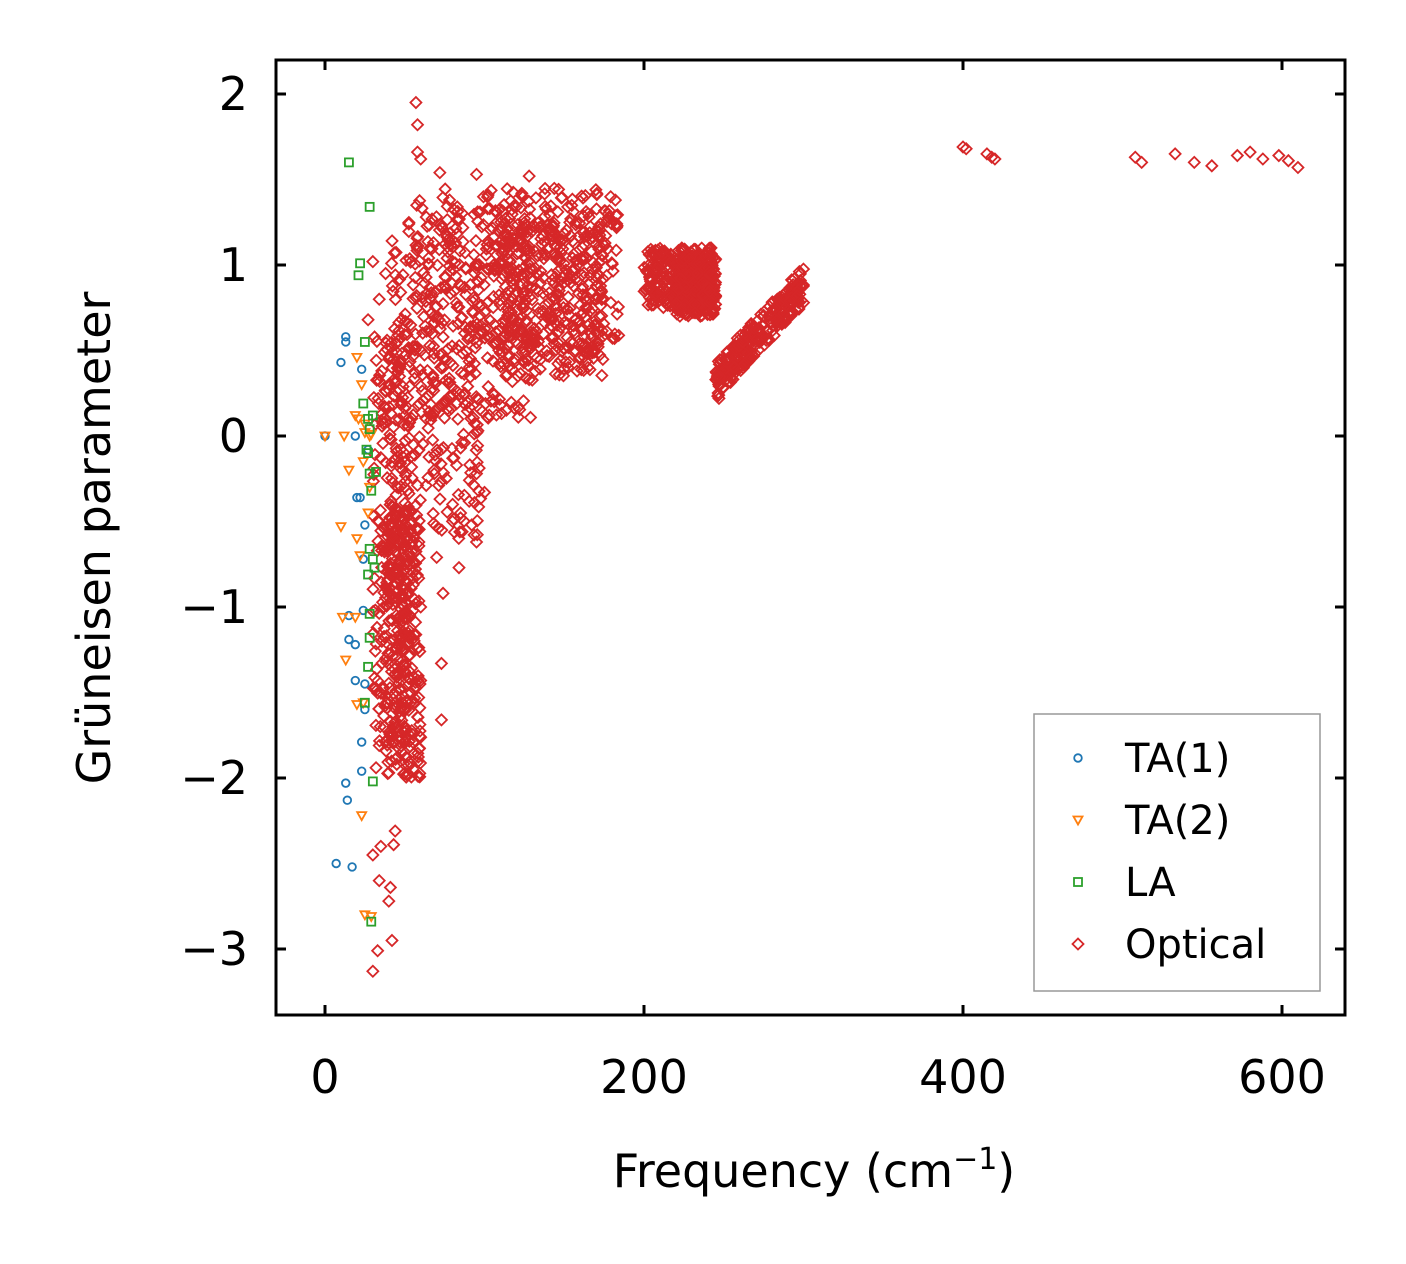  What do you see at coordinates (348, 471) in the screenshot?
I see `ta-2-point` at bounding box center [348, 471].